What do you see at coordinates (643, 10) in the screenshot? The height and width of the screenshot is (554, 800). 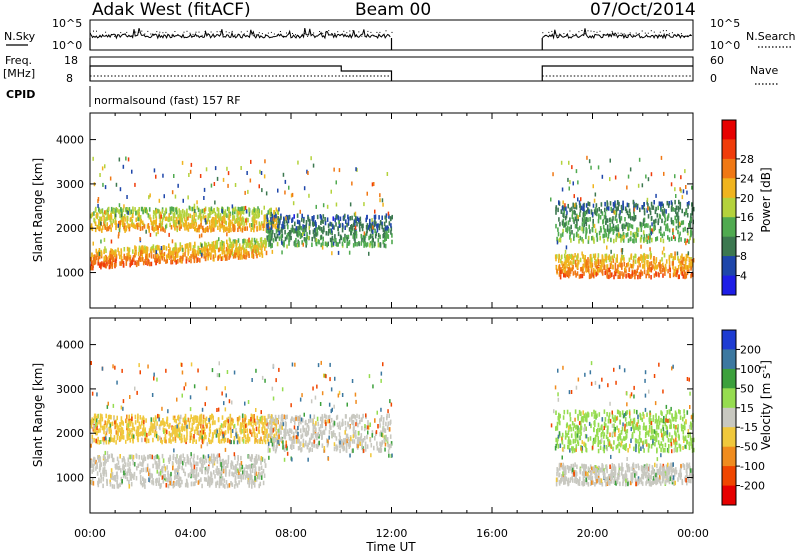 I see `date-label: 07/Oct/2014` at bounding box center [643, 10].